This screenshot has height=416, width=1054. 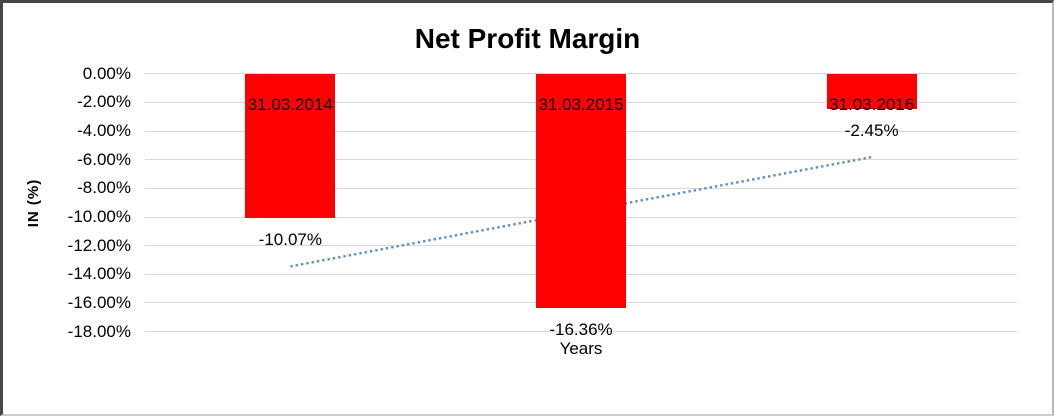 I want to click on y-tick-label: -6.00%, so click(x=104, y=159).